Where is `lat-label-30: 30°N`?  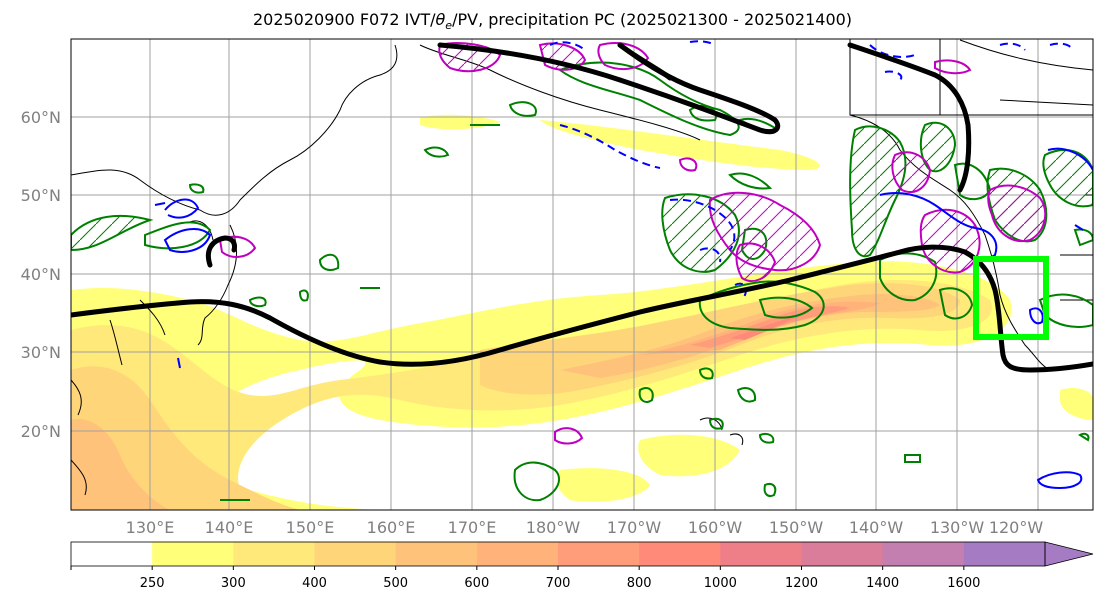 lat-label-30: 30°N is located at coordinates (41, 352).